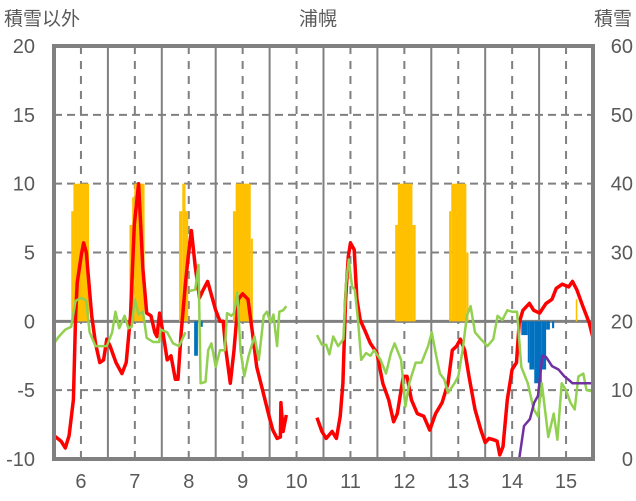 The width and height of the screenshot is (636, 501). What do you see at coordinates (613, 19) in the screenshot?
I see `right-axis-label: 積雪` at bounding box center [613, 19].